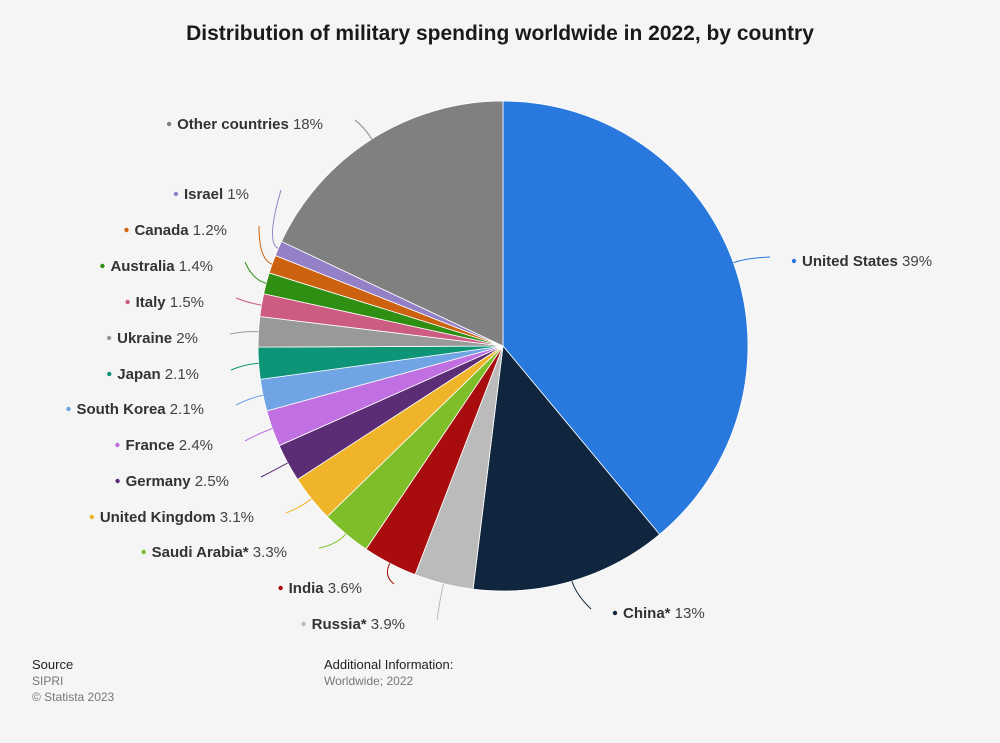  Describe the element at coordinates (185, 338) in the screenshot. I see `slice-label-value: 2%` at that location.